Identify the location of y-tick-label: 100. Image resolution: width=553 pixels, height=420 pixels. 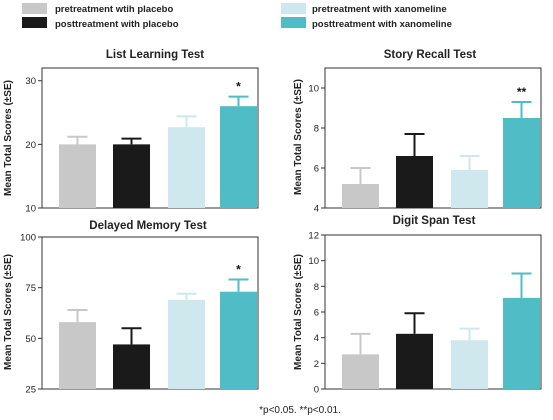
(28, 238).